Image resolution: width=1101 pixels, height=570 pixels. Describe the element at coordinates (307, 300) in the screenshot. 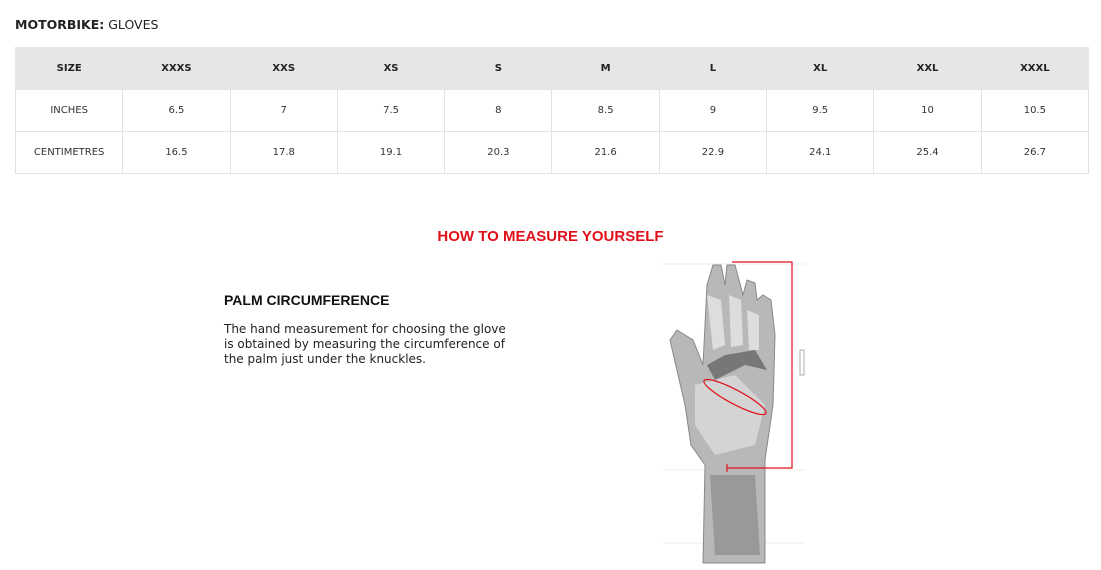

I see `section-title: PALM CIRCUMFERENCE` at that location.